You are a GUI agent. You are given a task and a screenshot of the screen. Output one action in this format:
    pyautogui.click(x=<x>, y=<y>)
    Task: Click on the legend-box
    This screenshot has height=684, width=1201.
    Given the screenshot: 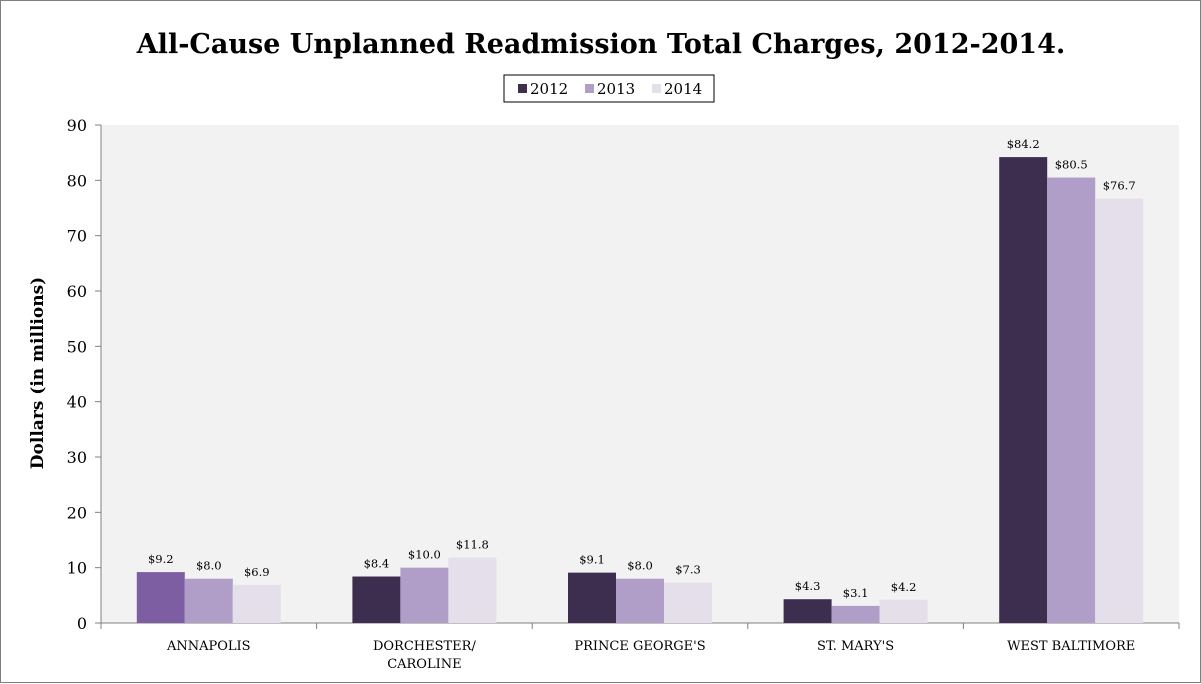 What is the action you would take?
    pyautogui.click(x=609, y=88)
    